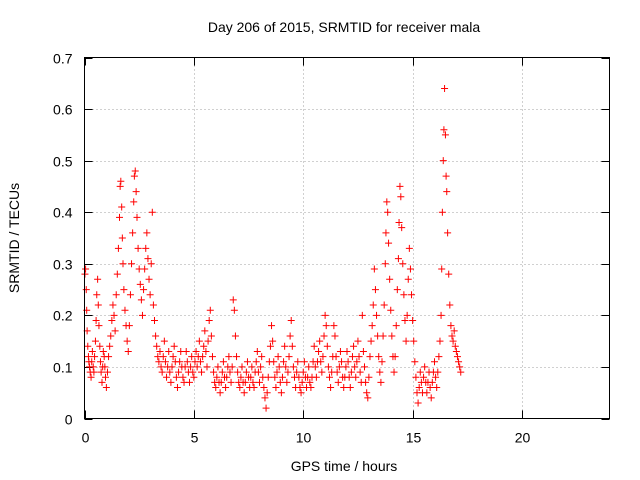 Image resolution: width=640 pixels, height=480 pixels. I want to click on x-tick-label: 5, so click(195, 438).